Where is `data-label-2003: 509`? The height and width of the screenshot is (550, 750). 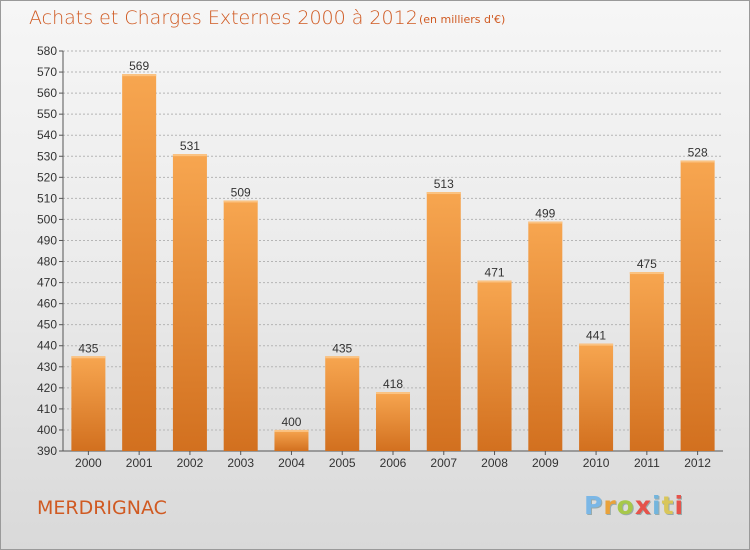 data-label-2003: 509 is located at coordinates (241, 192).